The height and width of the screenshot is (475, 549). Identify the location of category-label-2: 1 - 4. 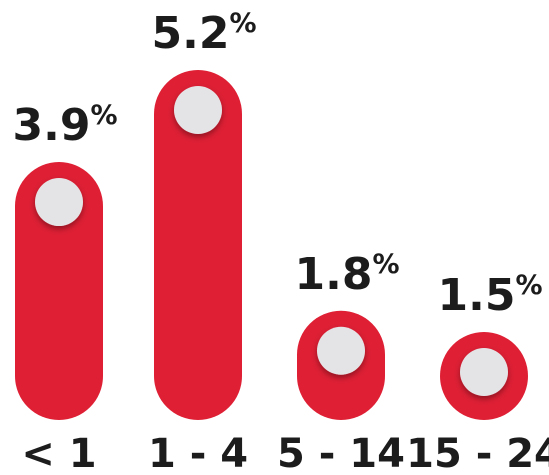
(198, 453).